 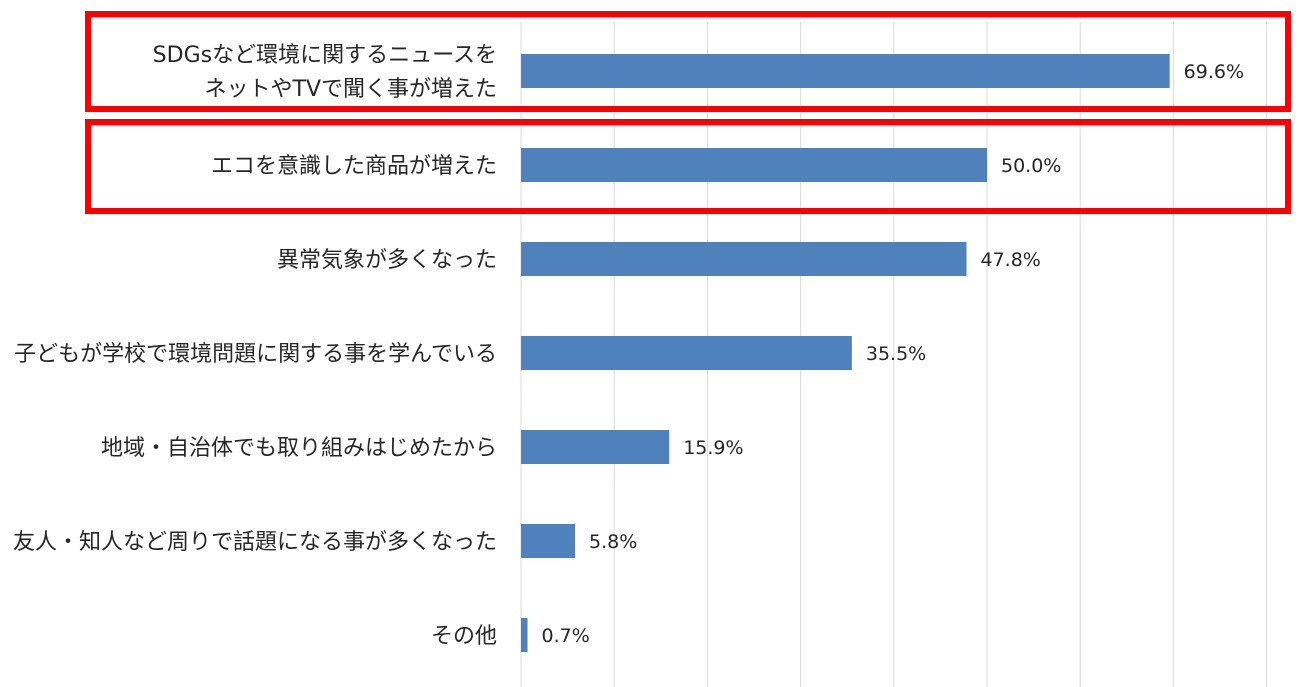 I want to click on category-label-line: 地域・自治体でも取り組みはじめたから, so click(x=299, y=448).